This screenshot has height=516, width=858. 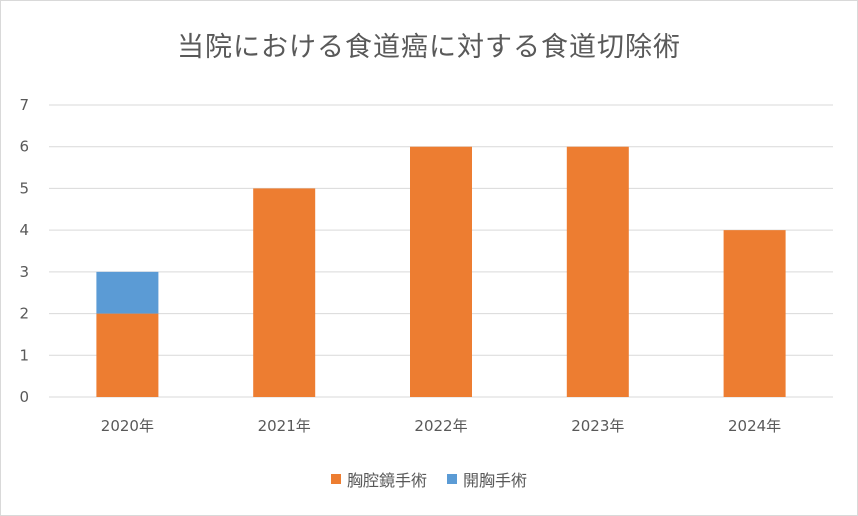 I want to click on x-tick-label-0: 2020年, so click(x=127, y=426).